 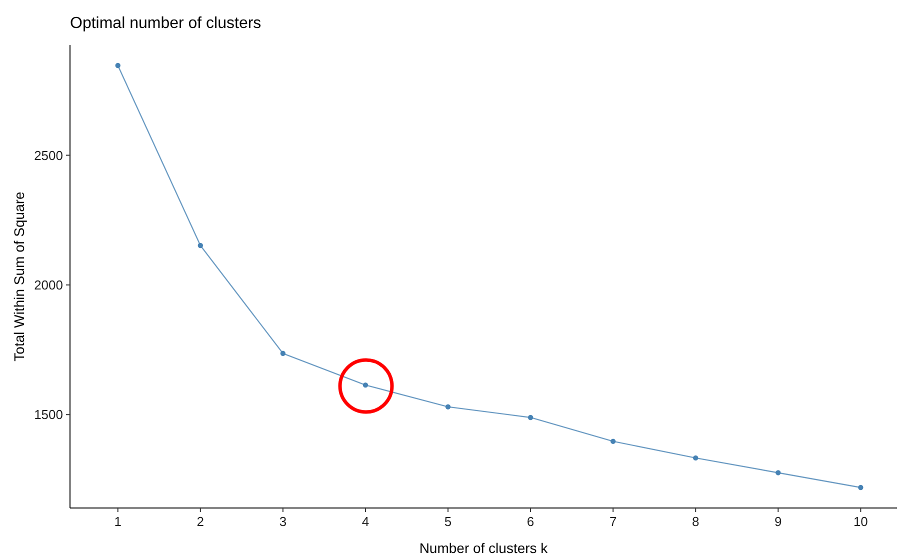 I want to click on x-tick-label: 10, so click(x=860, y=521).